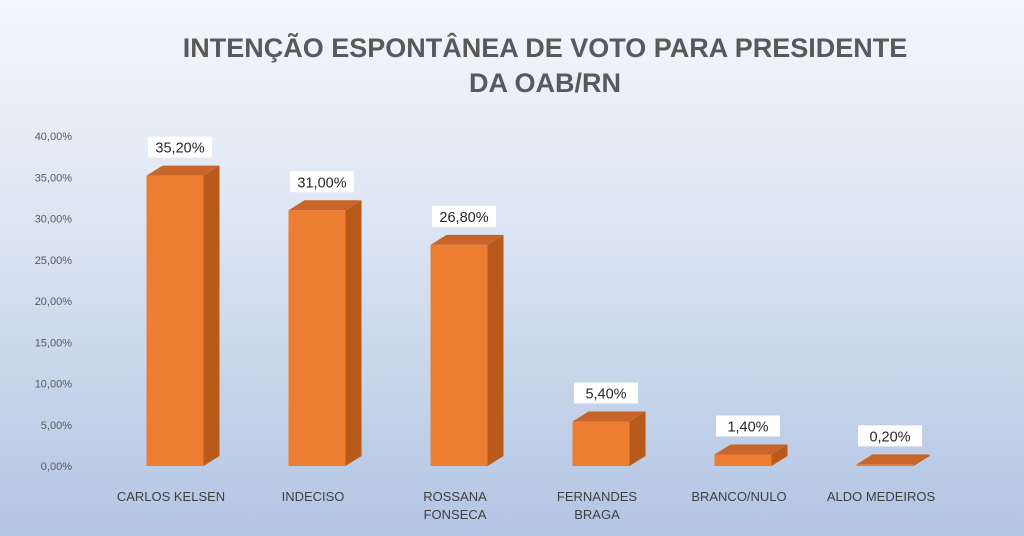  I want to click on bar: 31,00%, so click(325, 318).